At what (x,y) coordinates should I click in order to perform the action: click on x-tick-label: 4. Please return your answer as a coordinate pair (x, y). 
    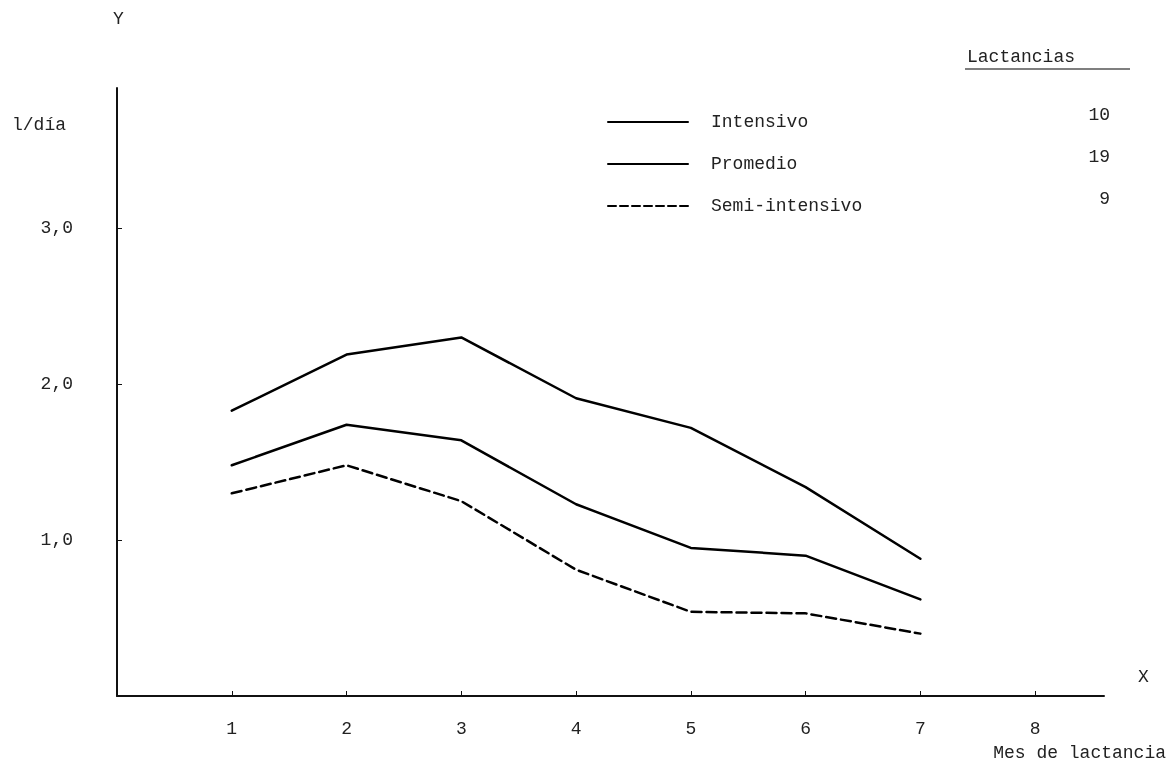
    Looking at the image, I should click on (576, 729).